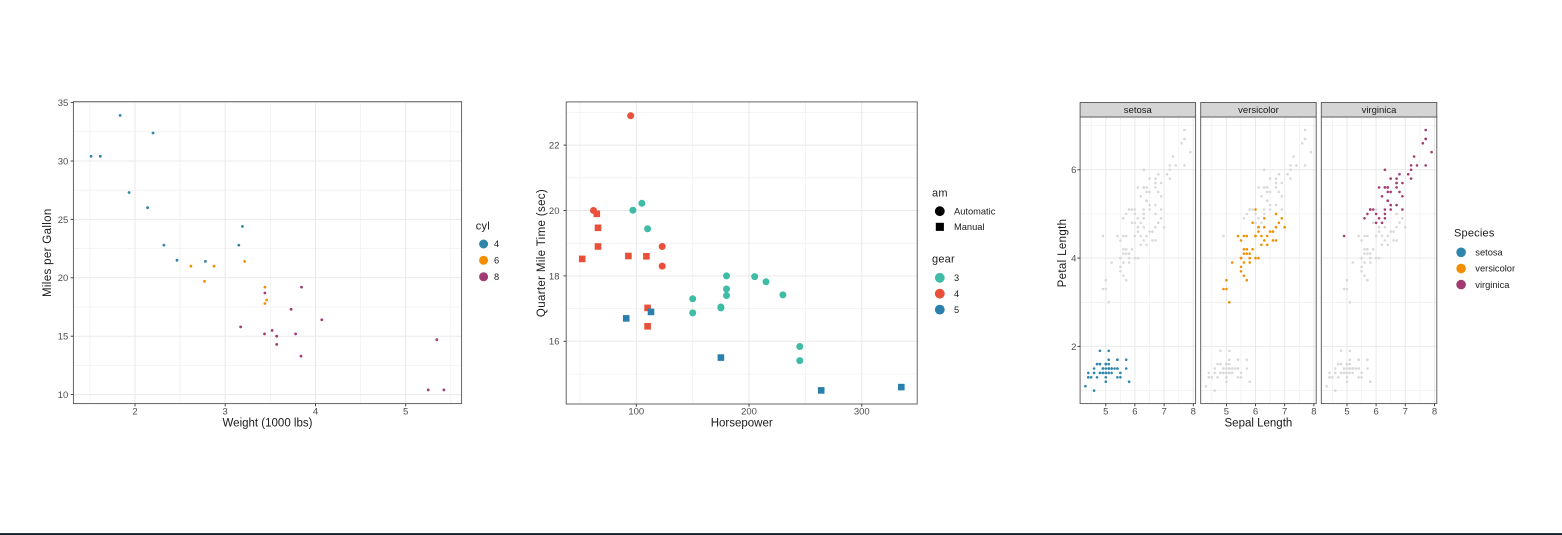  Describe the element at coordinates (63, 220) in the screenshot. I see `svg-text: 25` at that location.